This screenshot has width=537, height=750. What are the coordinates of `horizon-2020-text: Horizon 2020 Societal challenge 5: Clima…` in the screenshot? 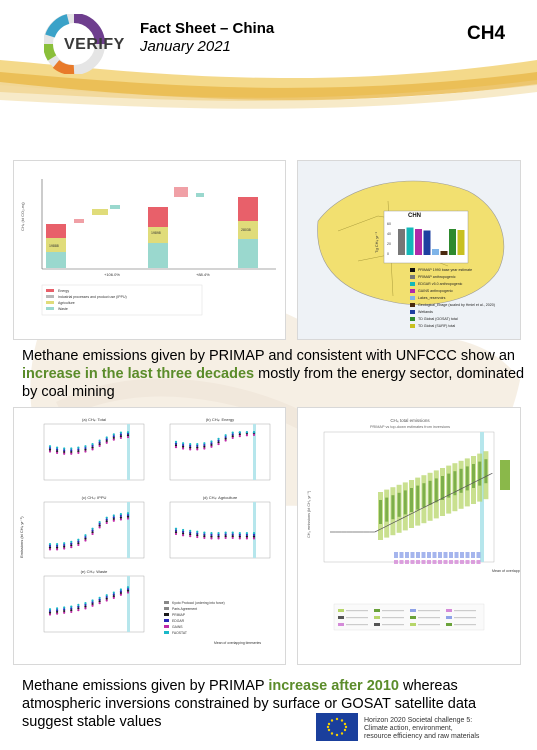 It's located at (449, 729).